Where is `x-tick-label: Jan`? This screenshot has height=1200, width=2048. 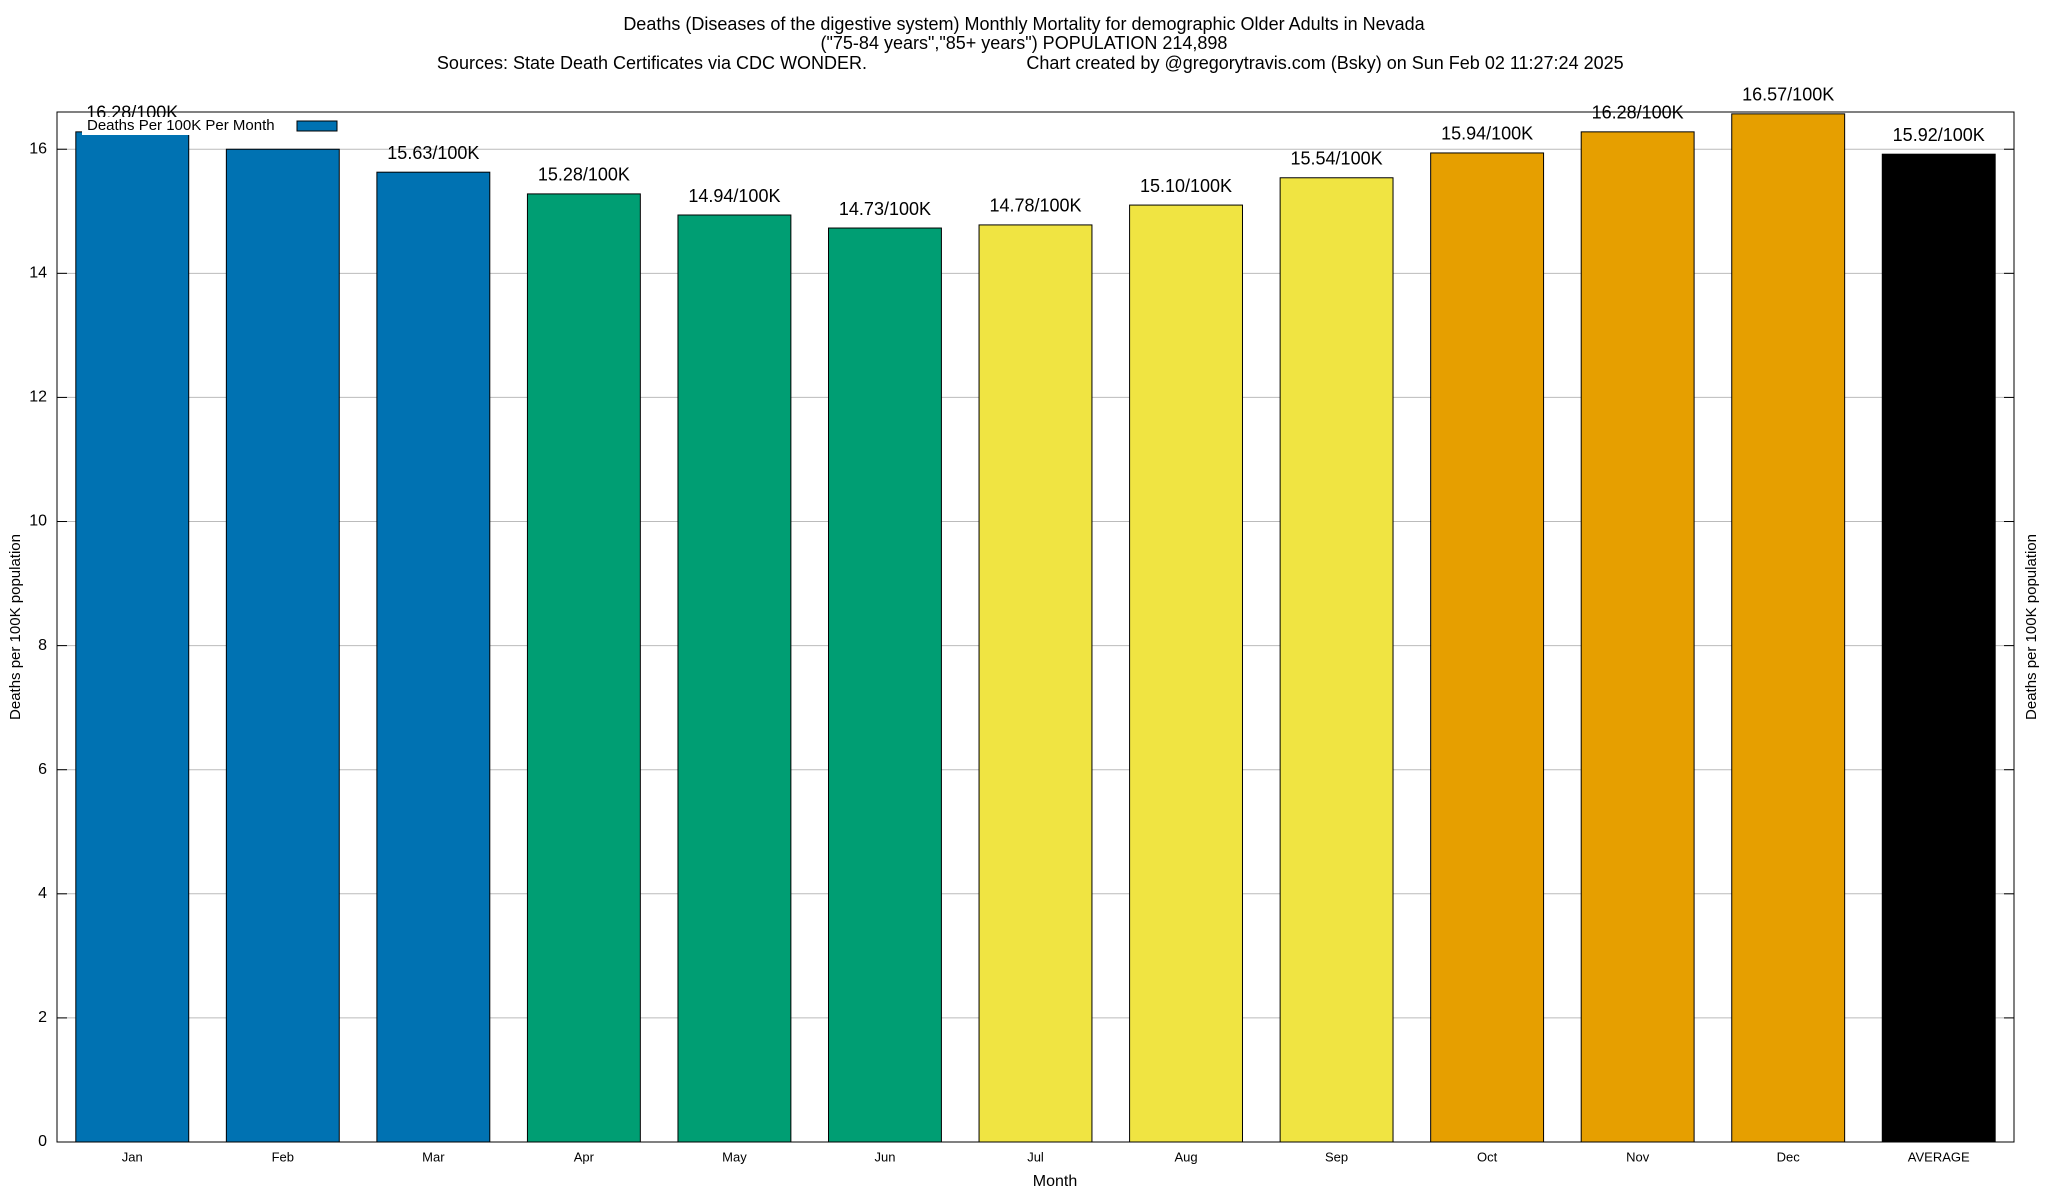 x-tick-label: Jan is located at coordinates (132, 1156).